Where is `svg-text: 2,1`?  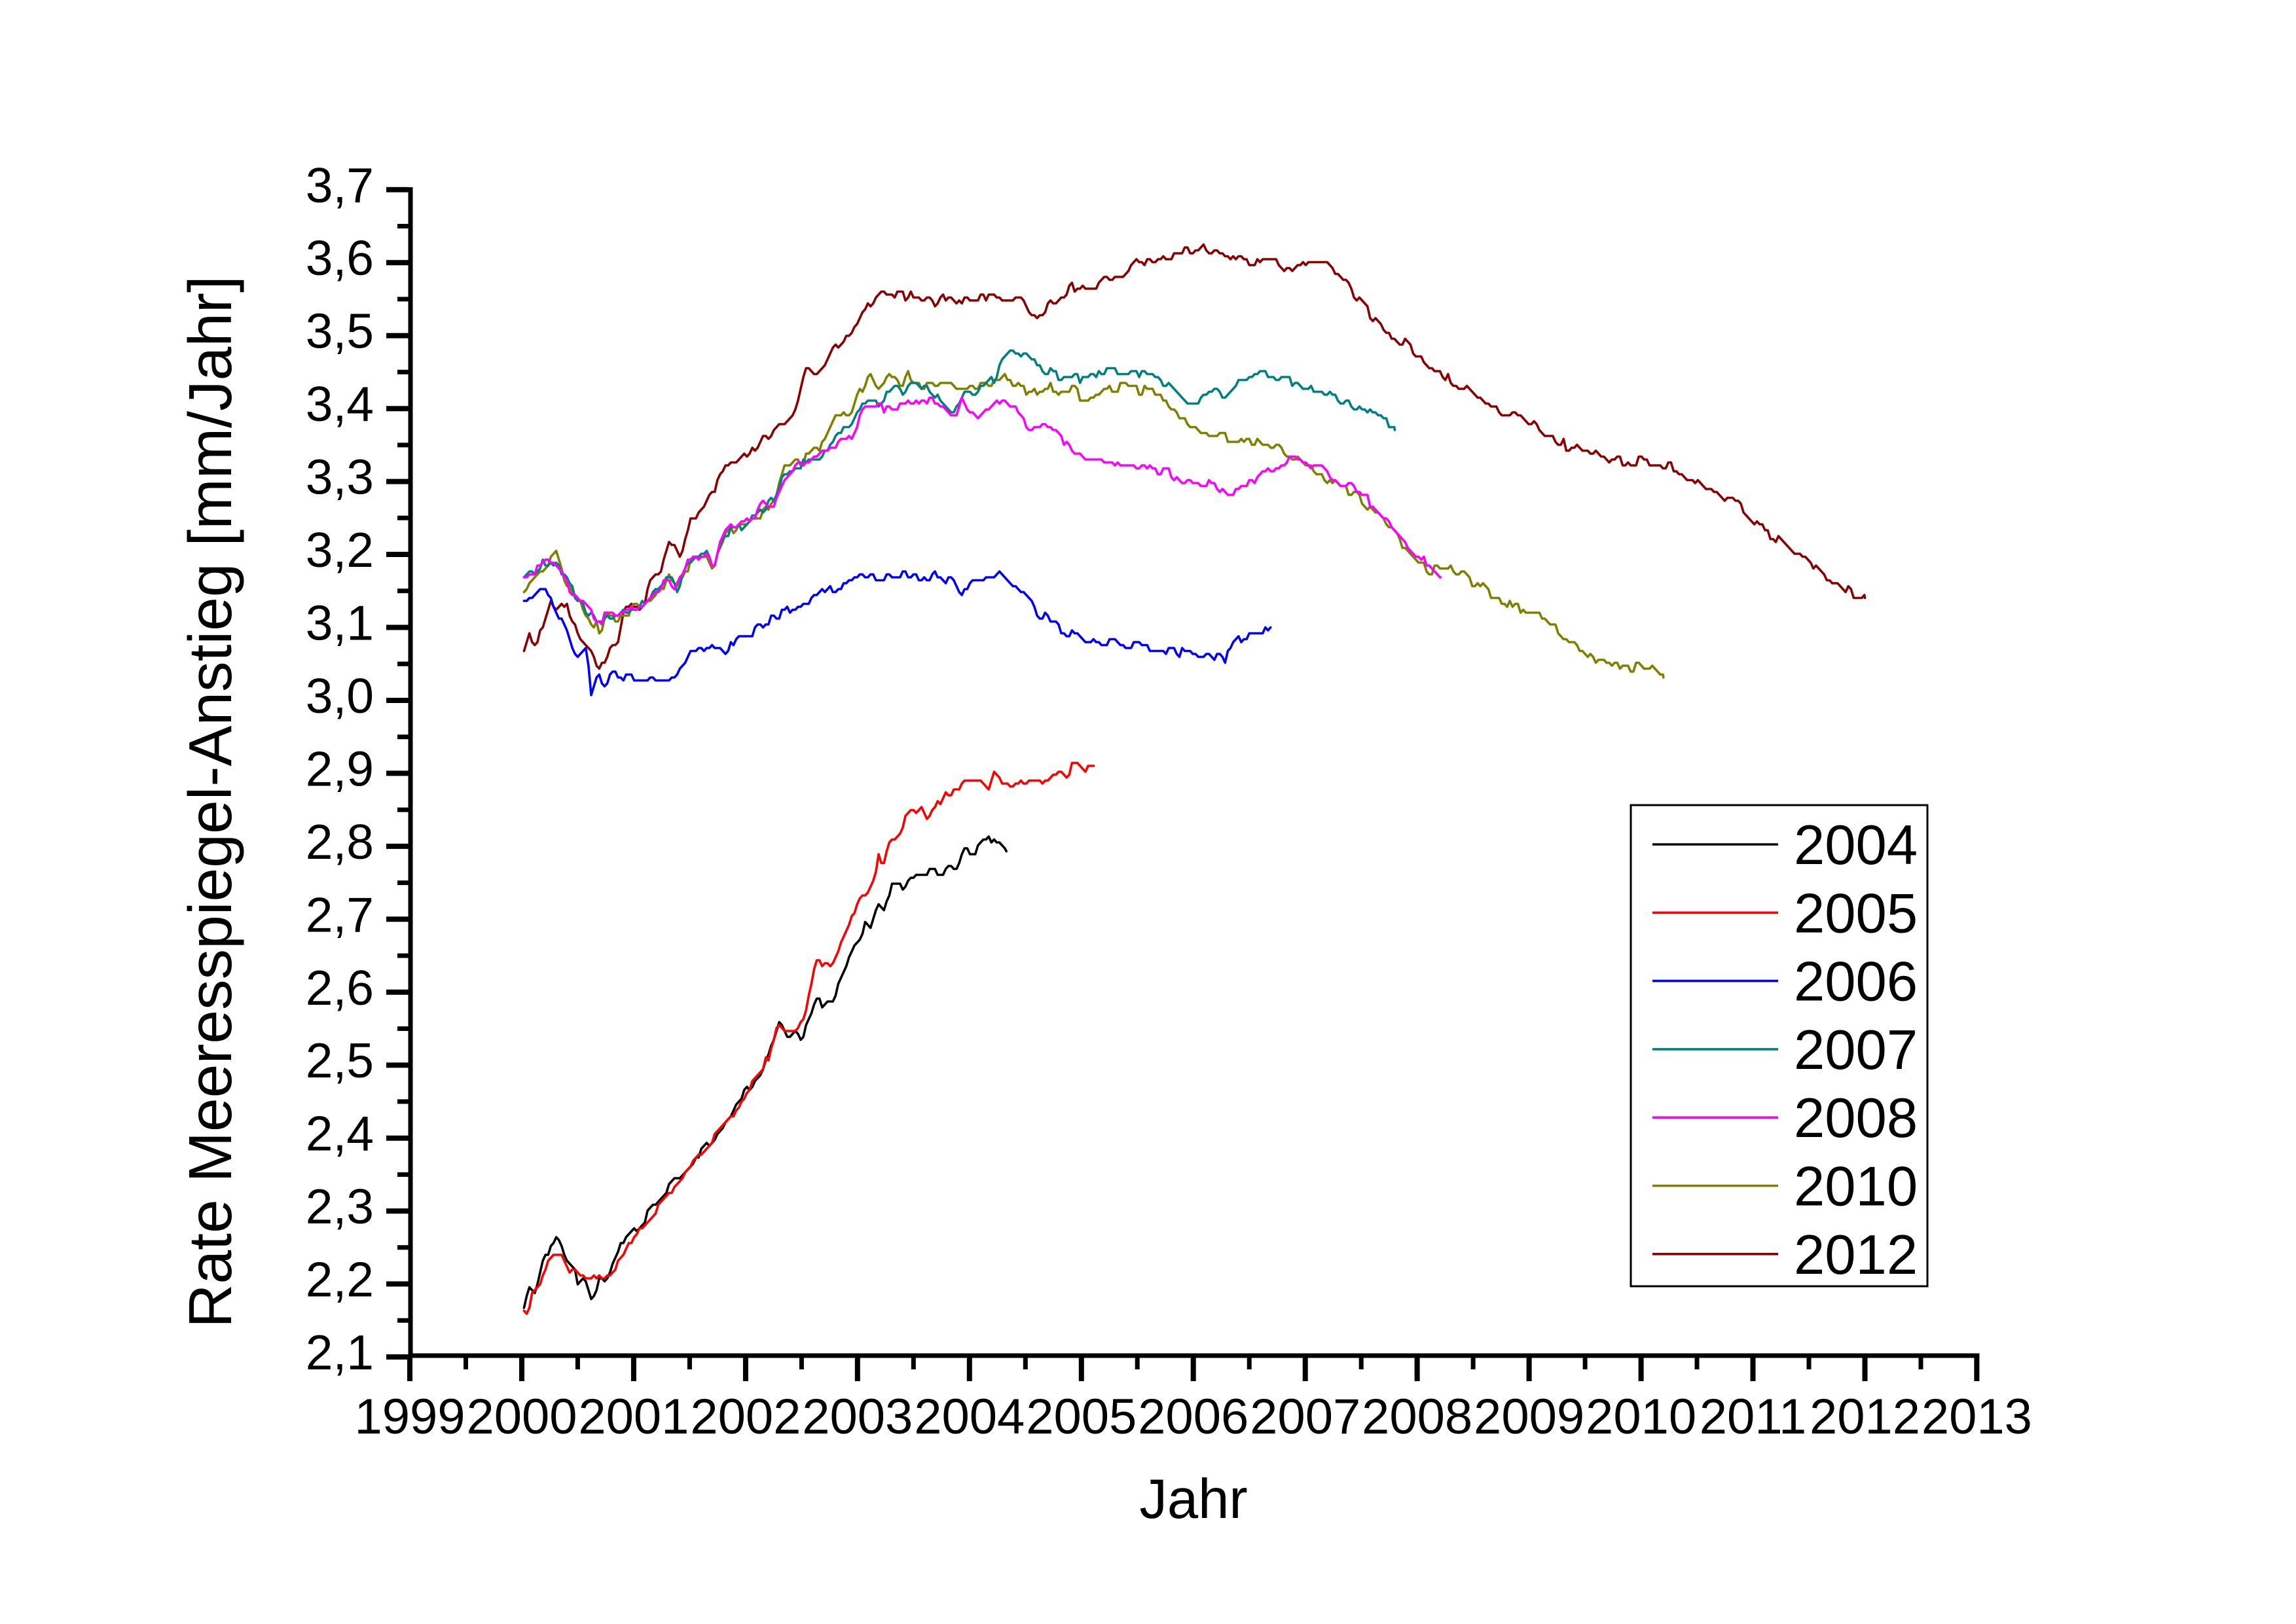
svg-text: 2,1 is located at coordinates (340, 1352).